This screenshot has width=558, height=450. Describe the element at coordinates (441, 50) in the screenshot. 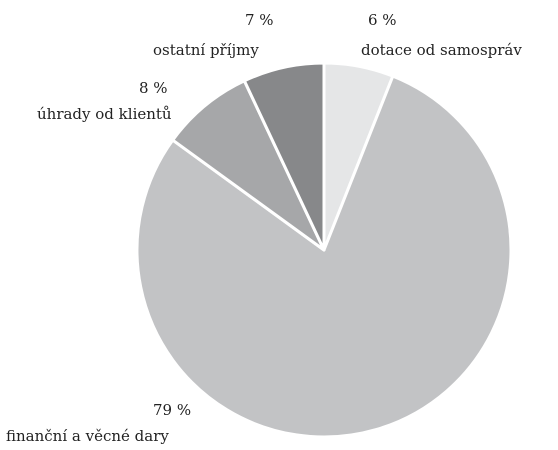

I see `slice-dotace-label: dotace od samospráv` at that location.